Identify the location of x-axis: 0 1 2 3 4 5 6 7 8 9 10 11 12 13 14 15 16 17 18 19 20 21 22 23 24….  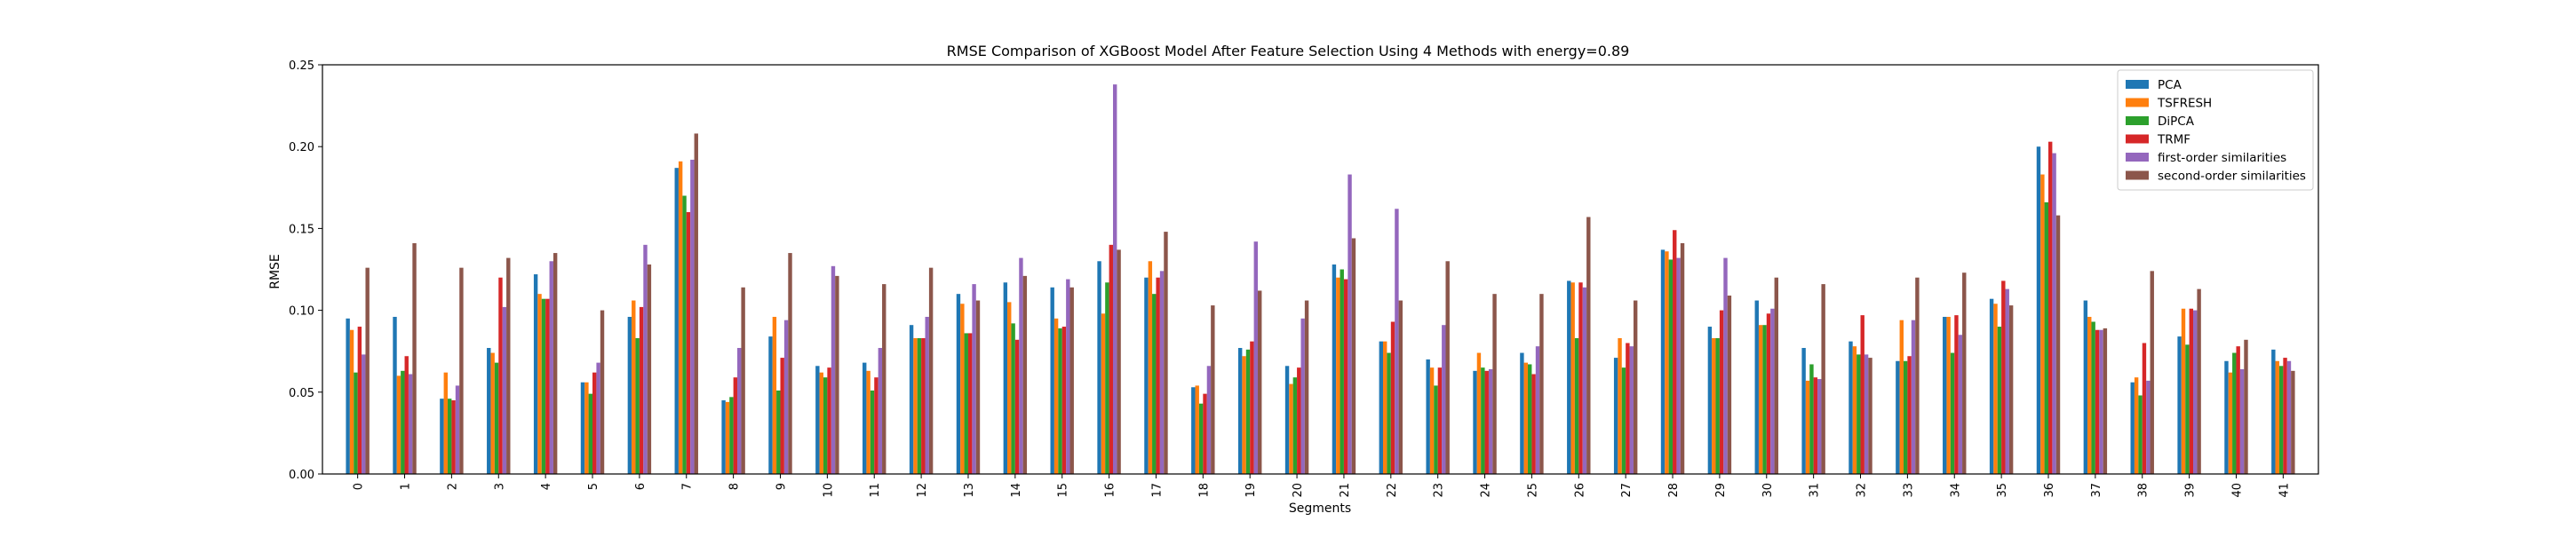
(1322, 486).